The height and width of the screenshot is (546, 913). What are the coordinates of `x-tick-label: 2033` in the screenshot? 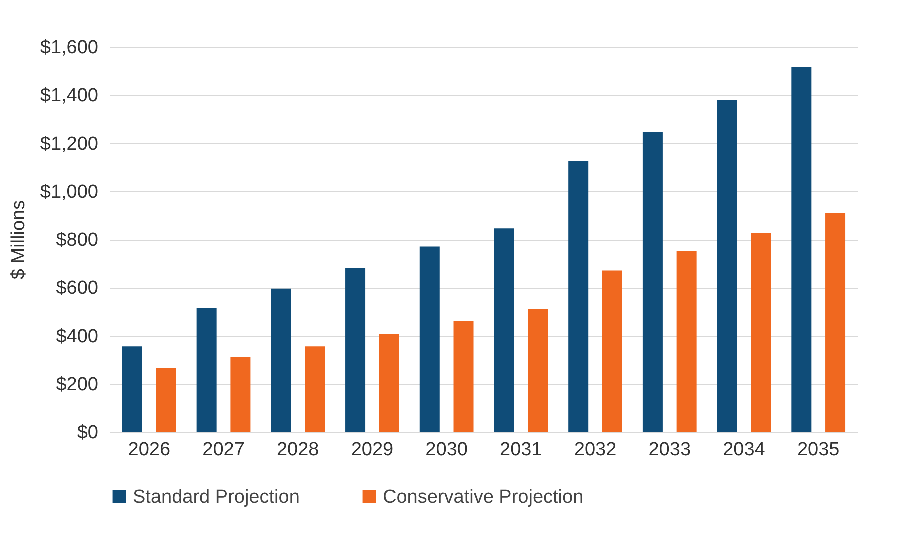 It's located at (670, 450).